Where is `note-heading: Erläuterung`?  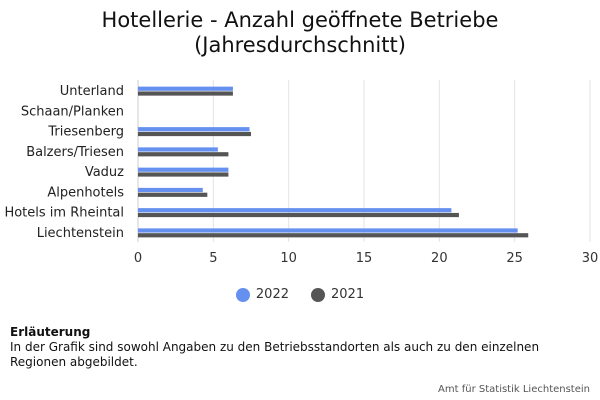
note-heading: Erläuterung is located at coordinates (50, 332).